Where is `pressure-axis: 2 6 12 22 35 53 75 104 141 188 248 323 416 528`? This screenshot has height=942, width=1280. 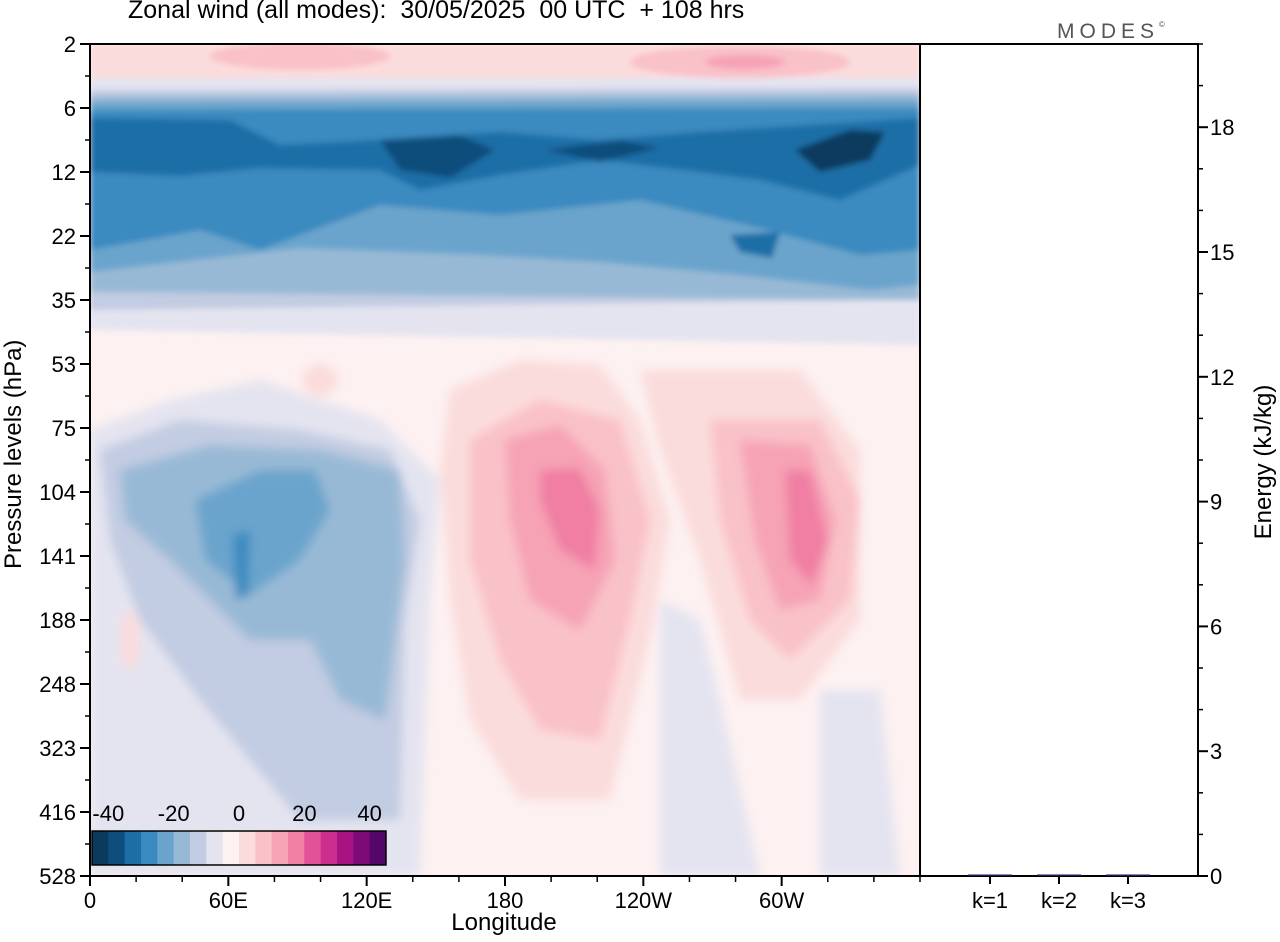
pressure-axis: 2 6 12 22 35 53 75 104 141 188 248 323 416 528 is located at coordinates (64, 460).